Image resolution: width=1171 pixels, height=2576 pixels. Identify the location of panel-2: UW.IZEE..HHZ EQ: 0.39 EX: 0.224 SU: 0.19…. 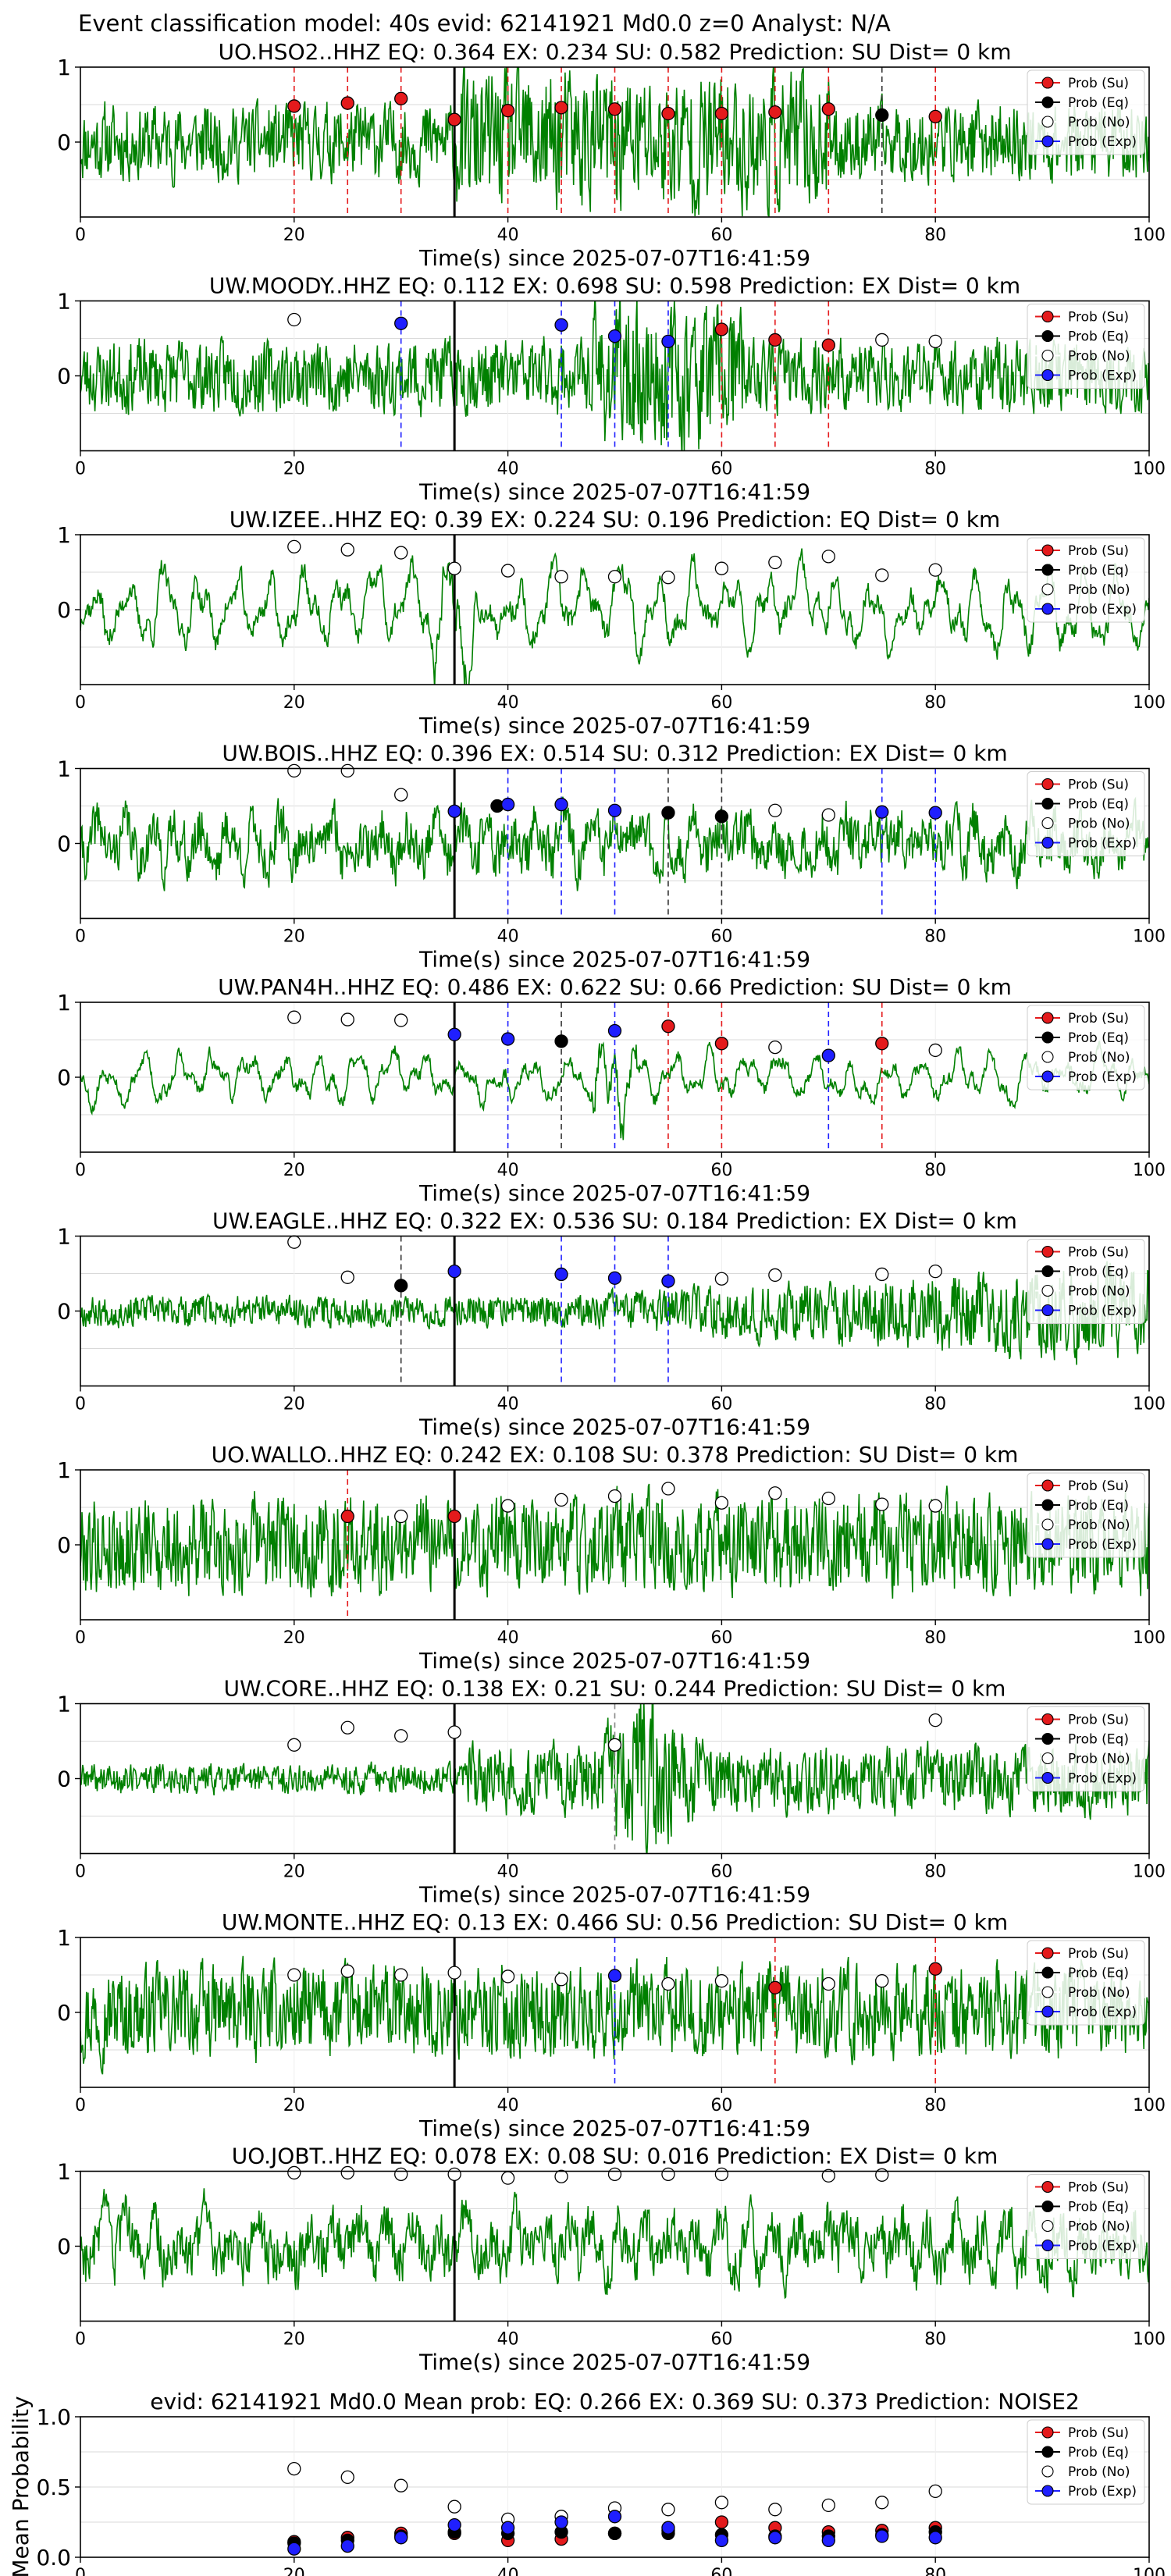
(611, 622).